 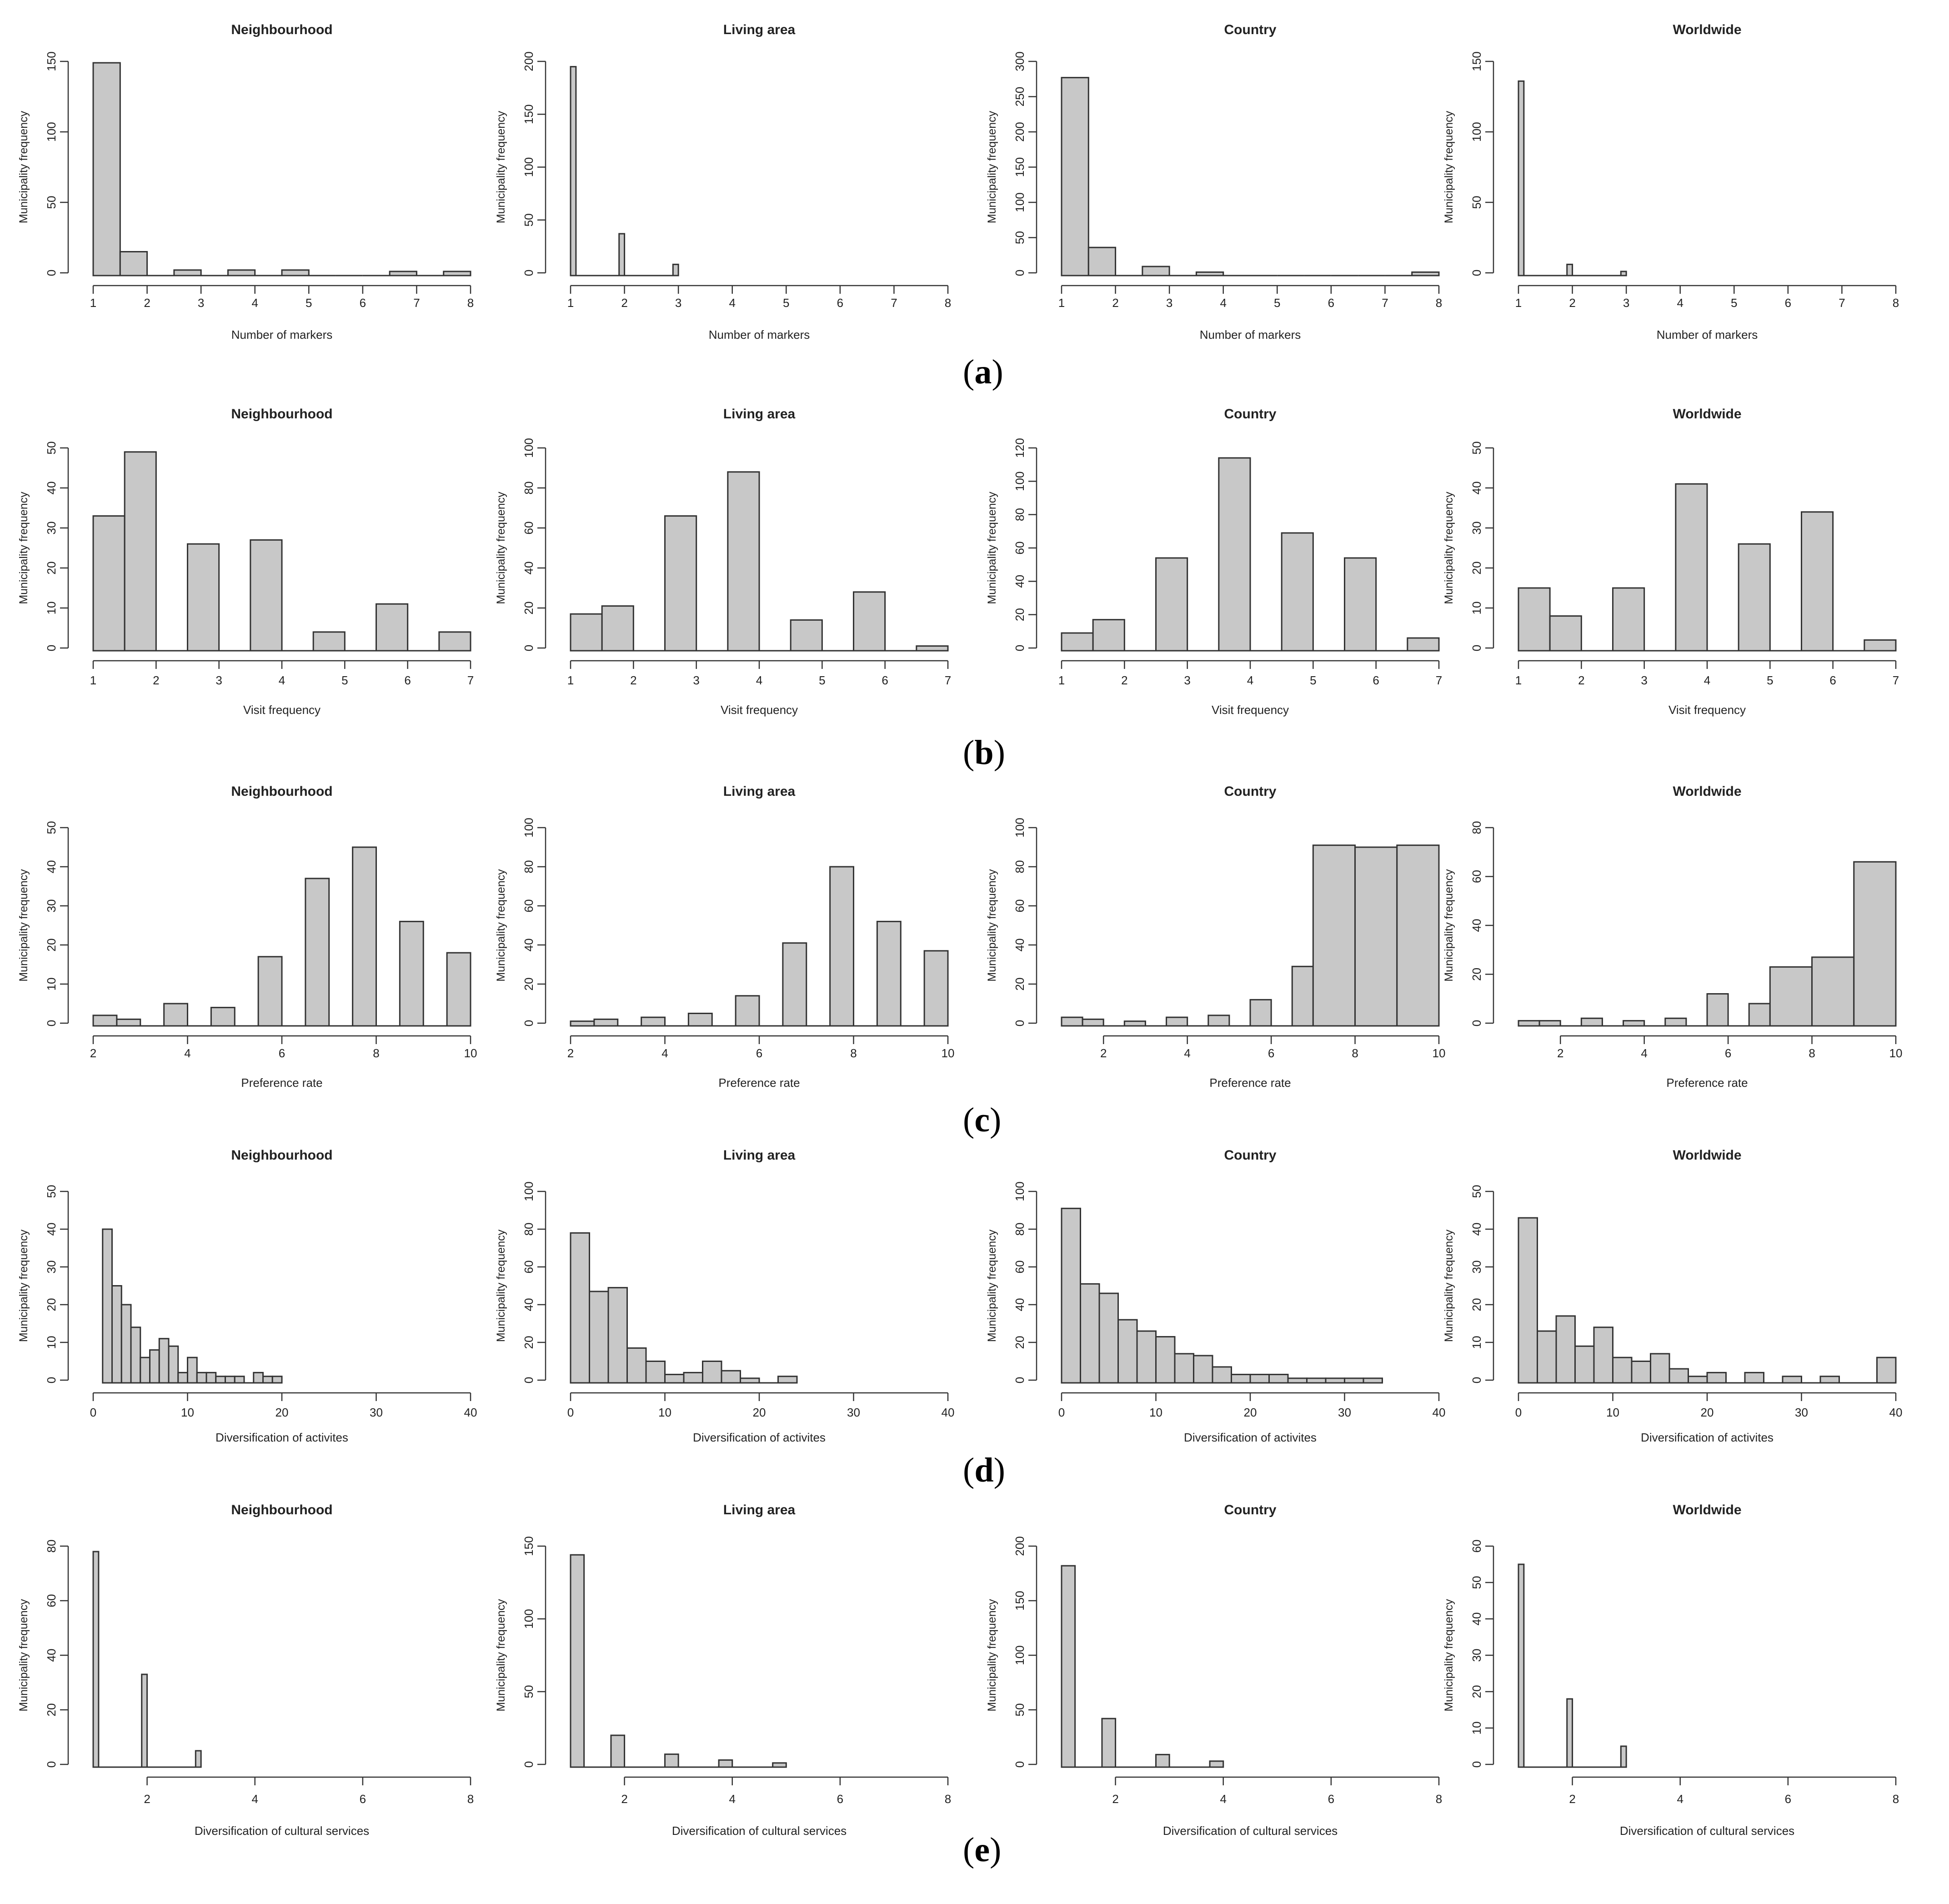 What do you see at coordinates (1250, 1155) in the screenshot?
I see `chart-title: Country` at bounding box center [1250, 1155].